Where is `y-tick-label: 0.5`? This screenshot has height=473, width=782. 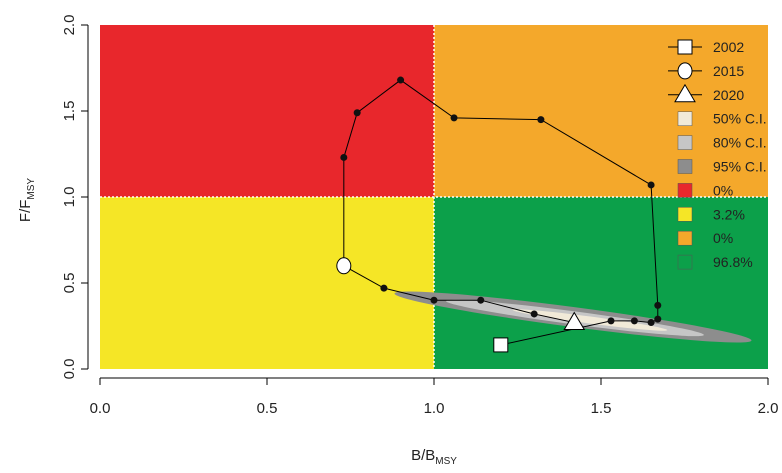 y-tick-label: 0.5 is located at coordinates (69, 283).